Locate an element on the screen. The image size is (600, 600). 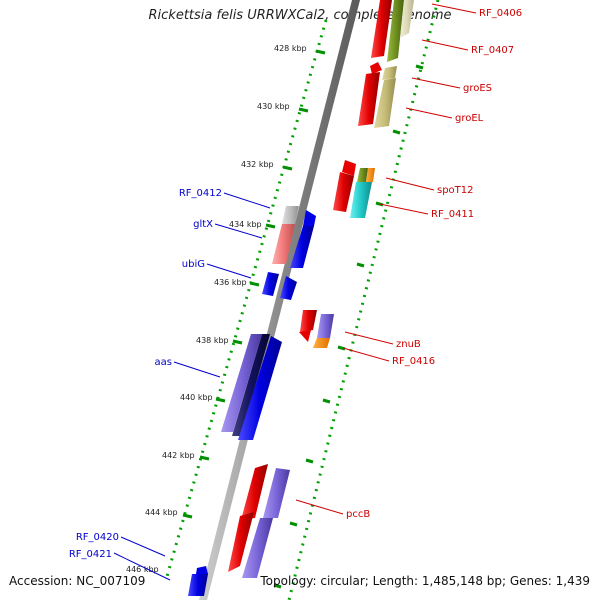
gene-label-pccb: pccB is located at coordinates (358, 514).